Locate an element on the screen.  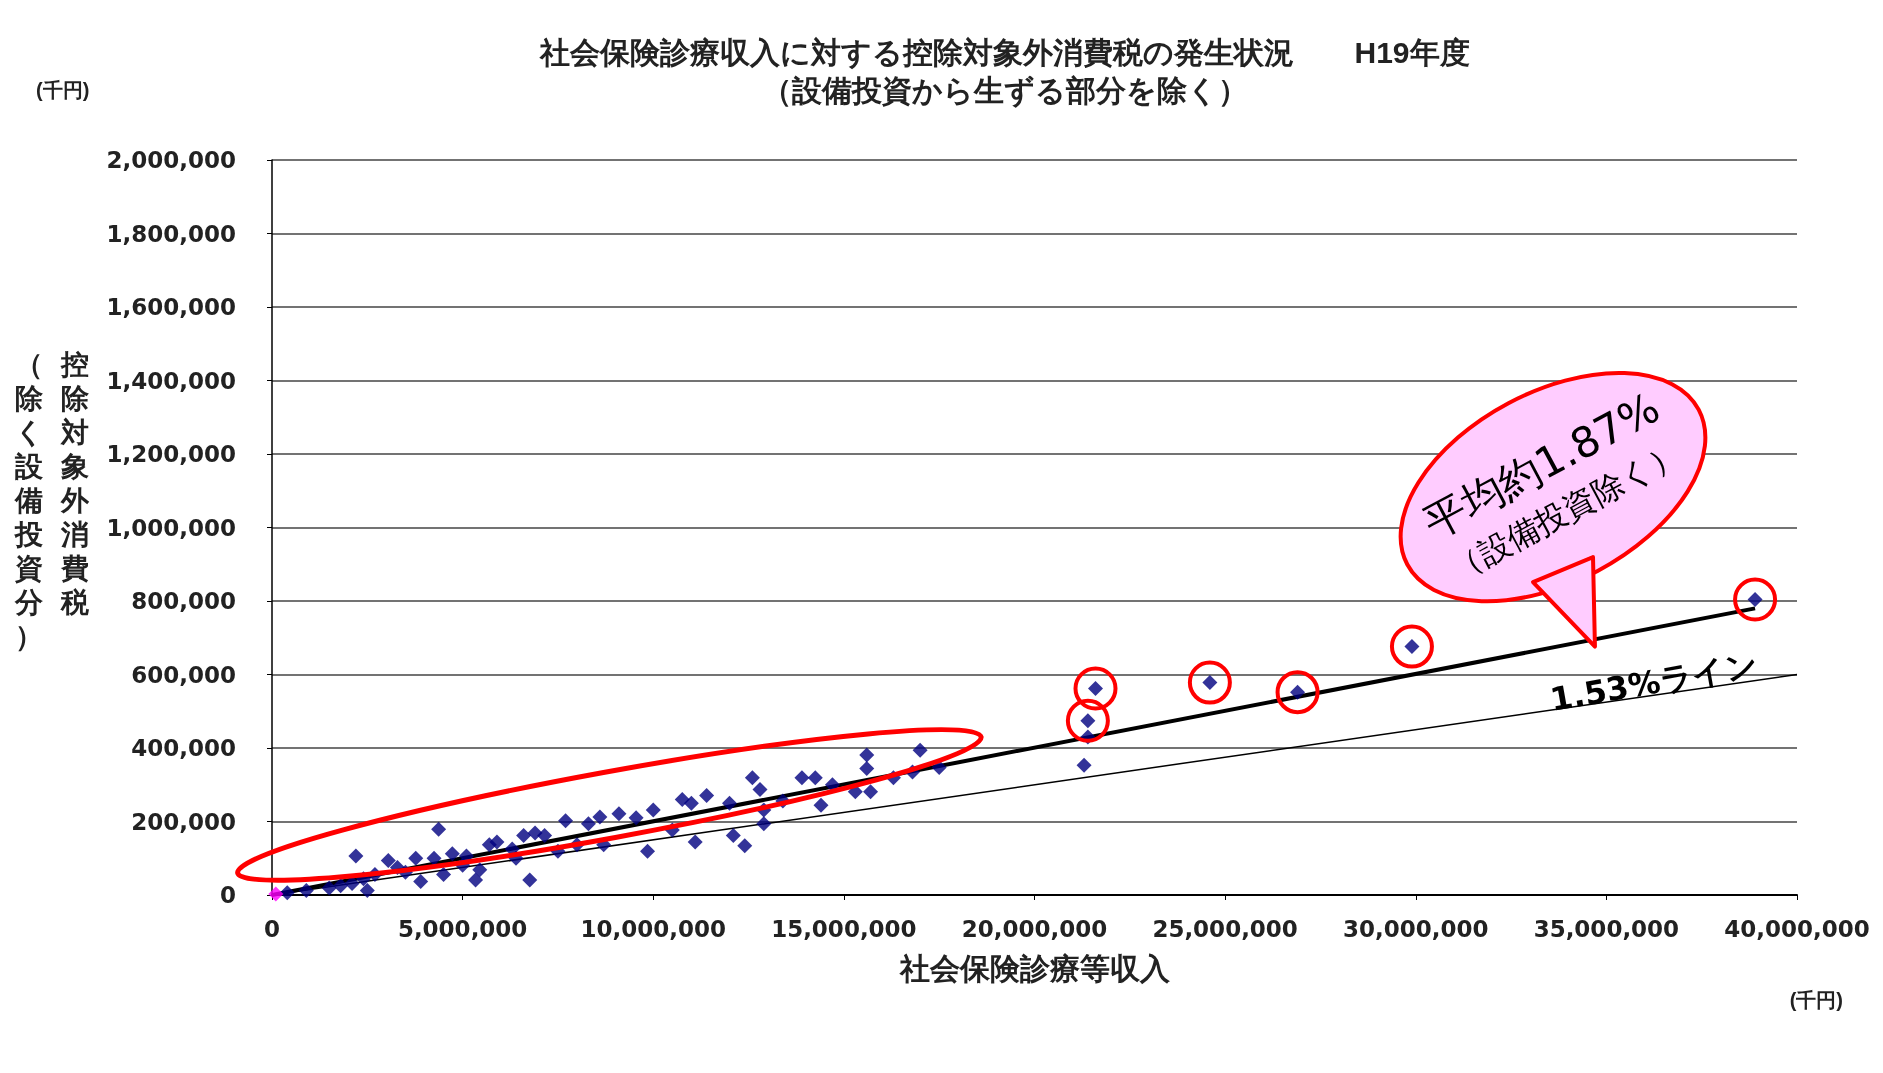
x-axis-title: 社会保険診療等収入 is located at coordinates (1034, 968).